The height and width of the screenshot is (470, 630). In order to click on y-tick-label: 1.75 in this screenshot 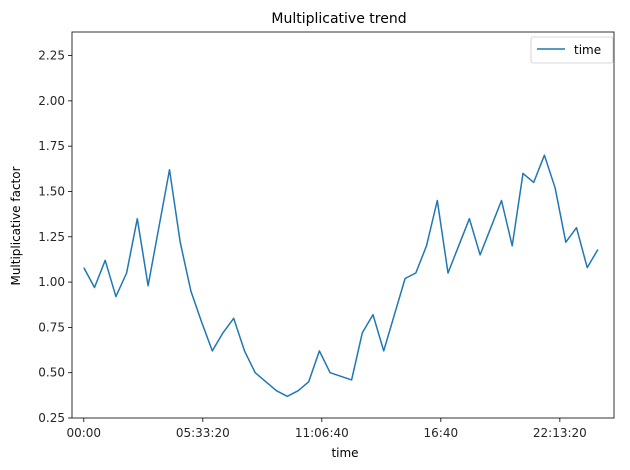, I will do `click(51, 146)`.